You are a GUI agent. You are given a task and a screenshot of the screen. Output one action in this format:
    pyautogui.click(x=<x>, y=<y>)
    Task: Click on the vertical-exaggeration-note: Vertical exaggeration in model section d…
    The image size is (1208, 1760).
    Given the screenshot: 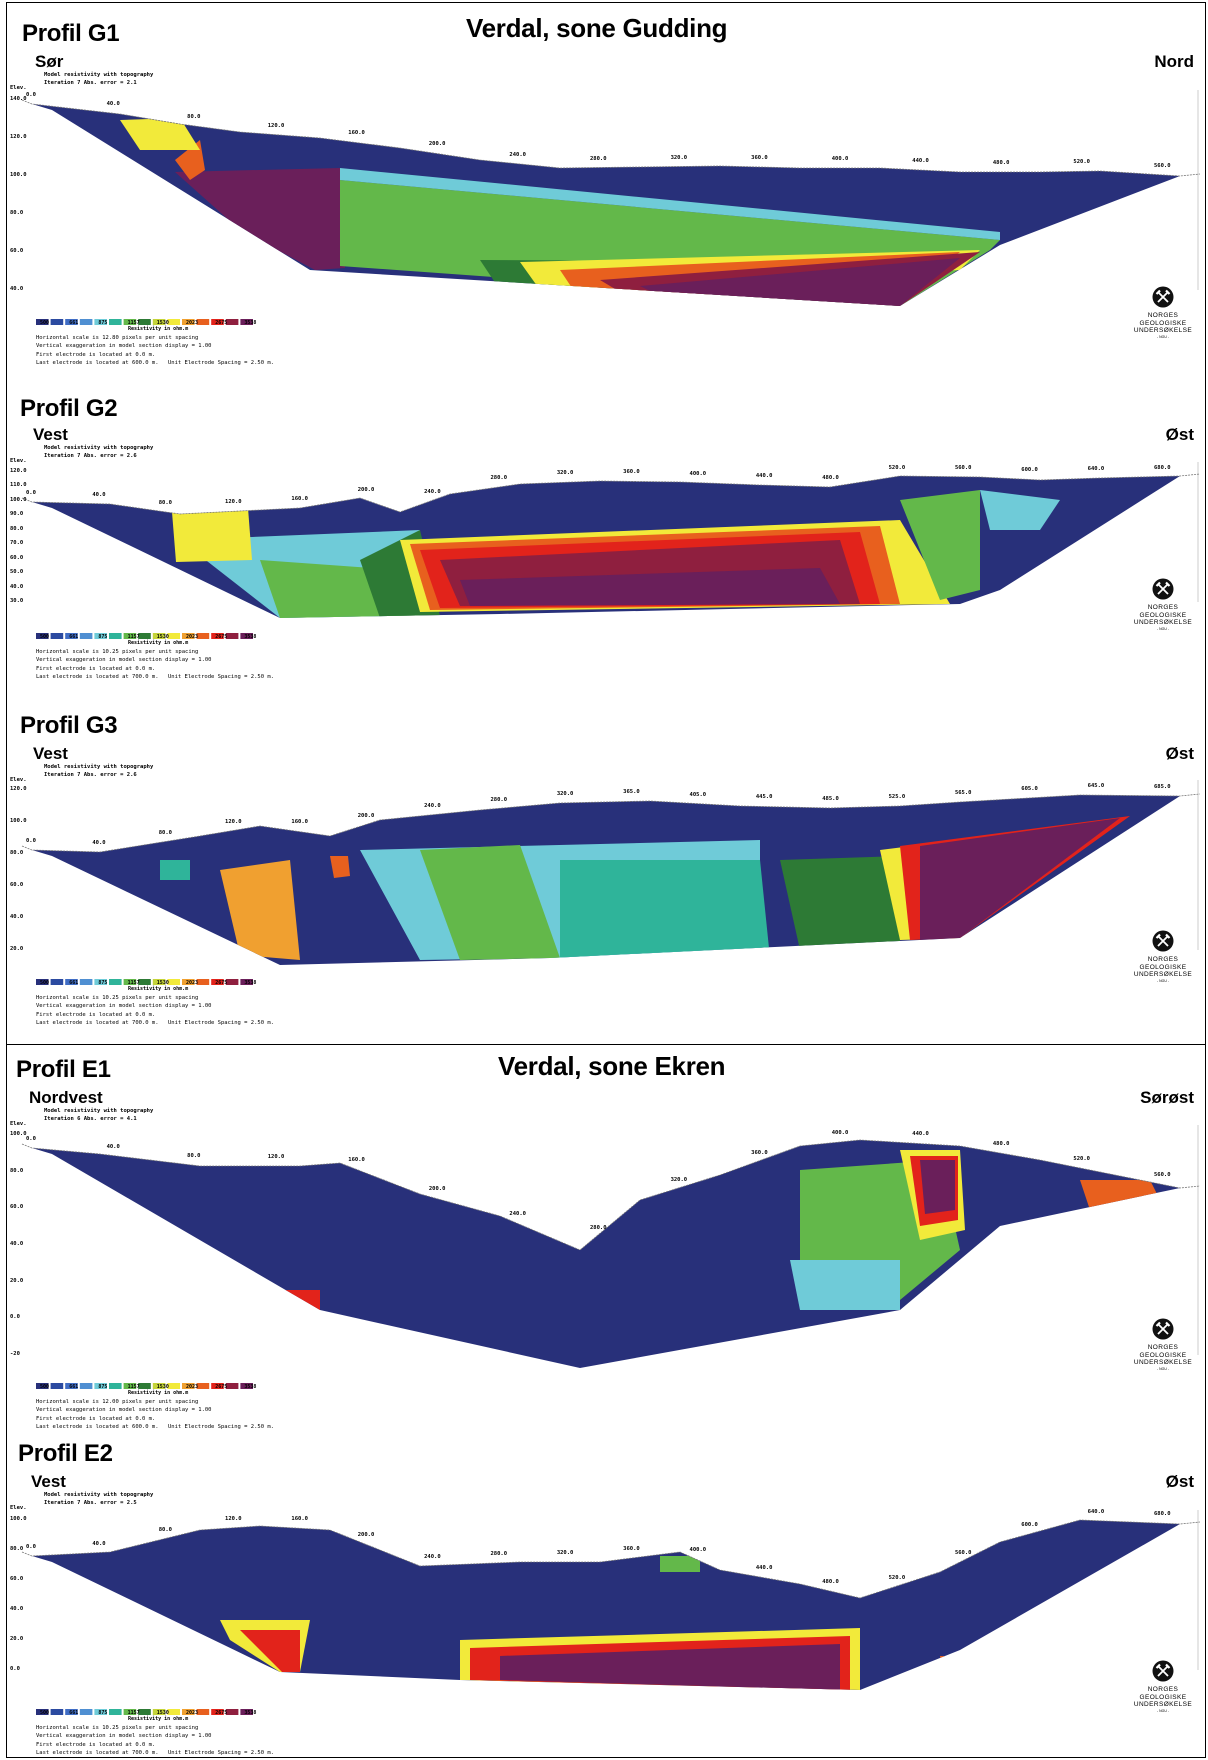 What is the action you would take?
    pyautogui.click(x=124, y=660)
    